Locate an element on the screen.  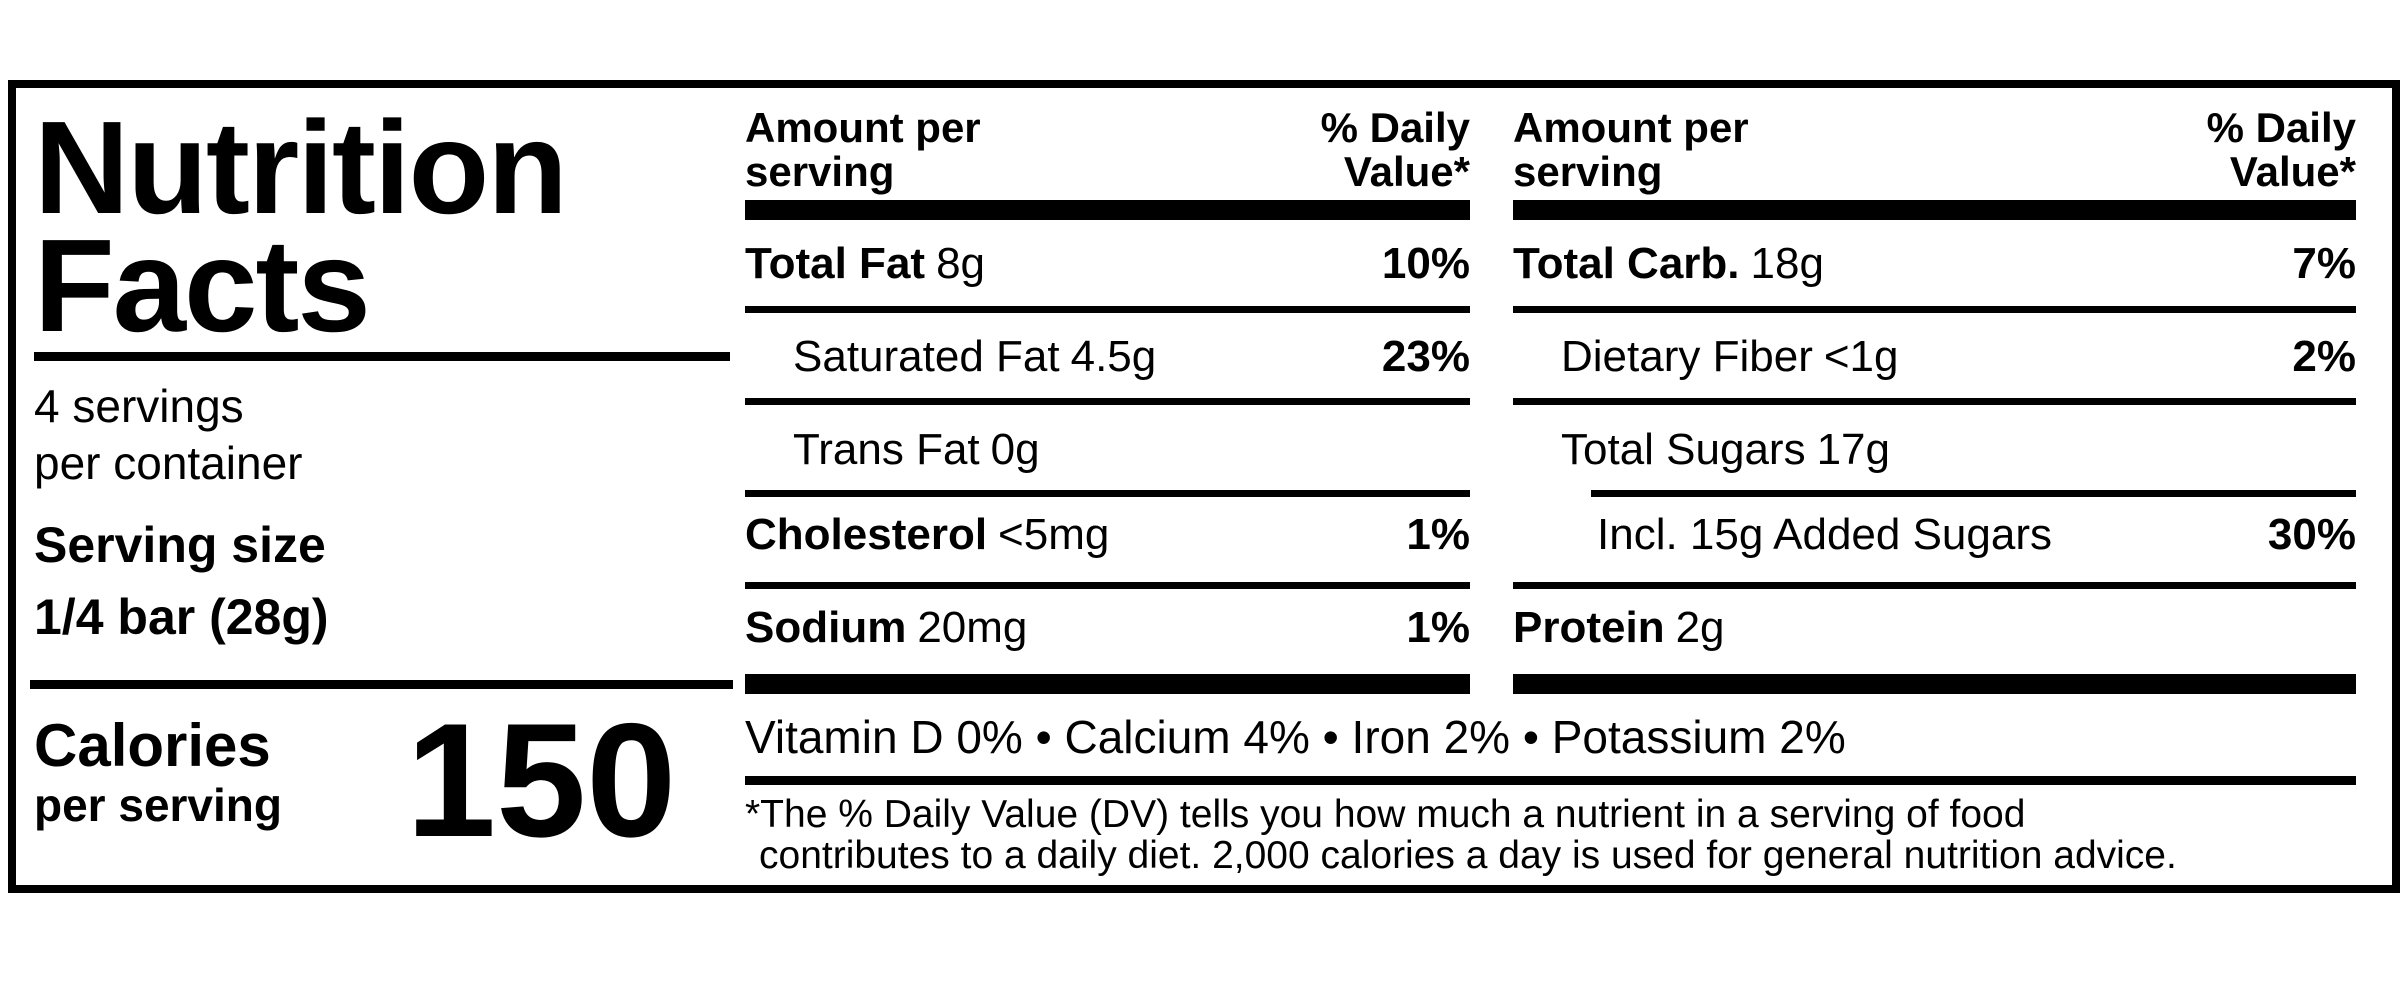
servings-line-1: 4 servings is located at coordinates (139, 406).